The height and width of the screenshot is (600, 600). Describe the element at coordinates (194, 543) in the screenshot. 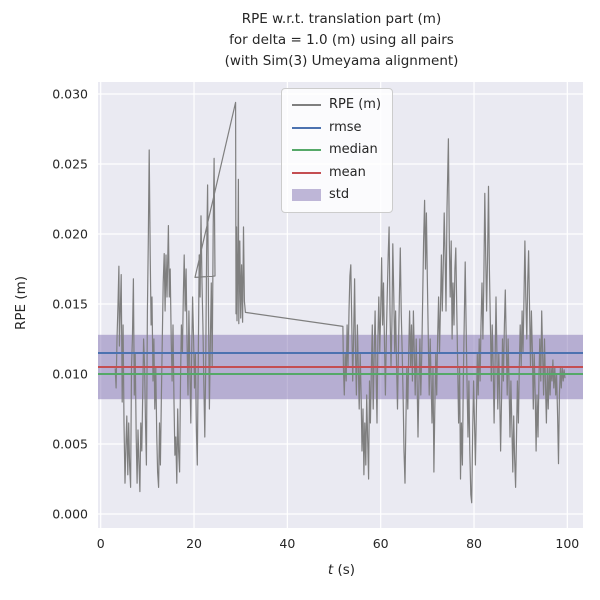

I see `x-axis-tick-label: 20` at that location.